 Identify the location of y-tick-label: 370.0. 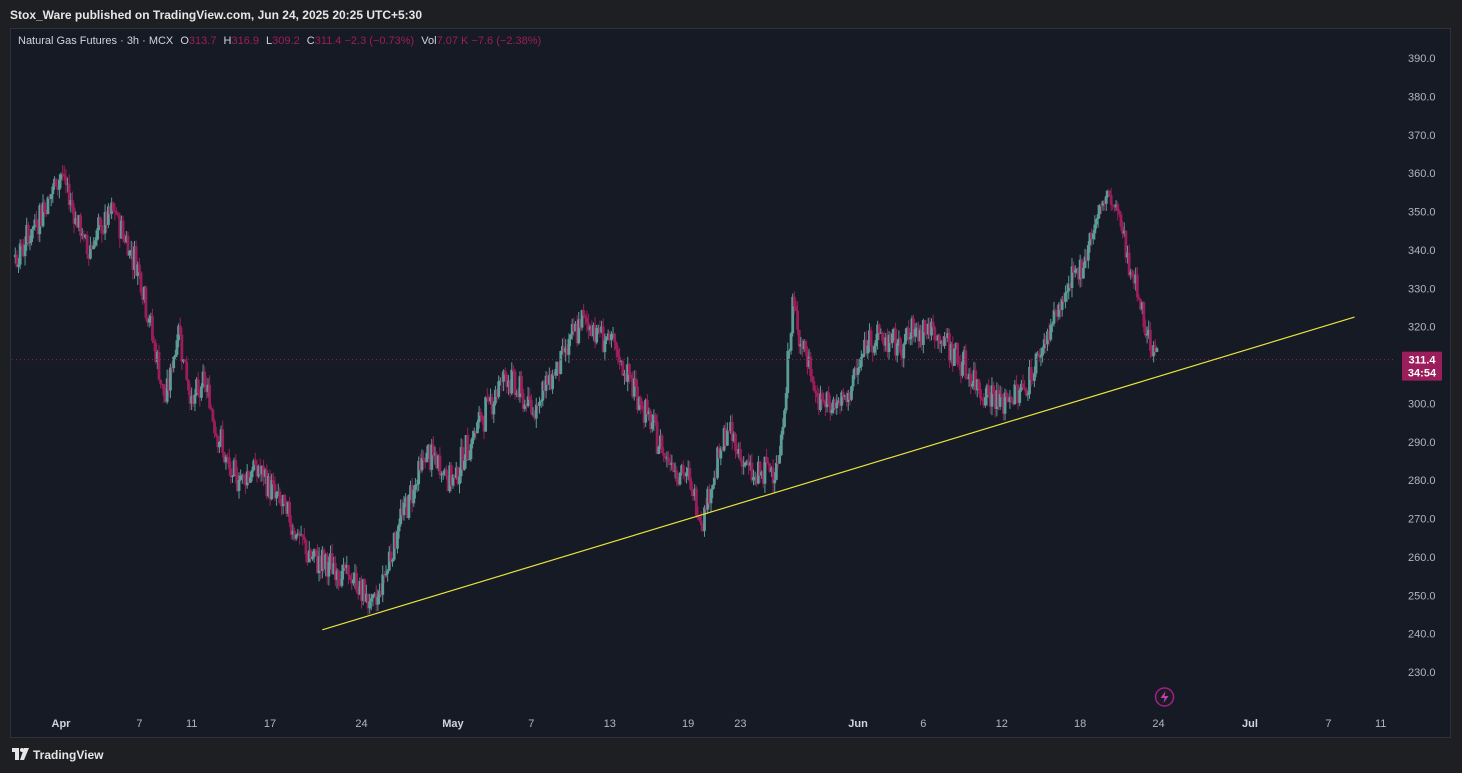
(1422, 136).